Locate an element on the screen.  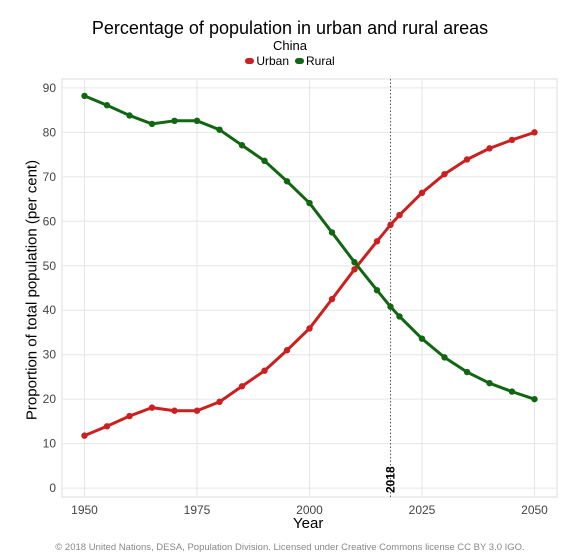
y-tick-label: 70 is located at coordinates (50, 177).